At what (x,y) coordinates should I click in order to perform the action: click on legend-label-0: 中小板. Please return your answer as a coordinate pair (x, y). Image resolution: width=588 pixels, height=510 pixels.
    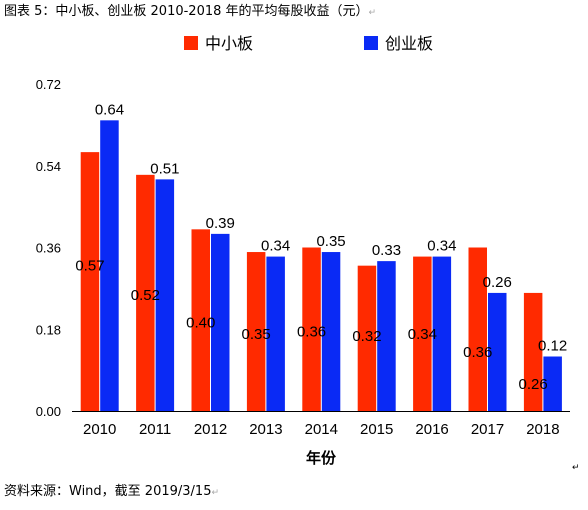
    Looking at the image, I should click on (229, 44).